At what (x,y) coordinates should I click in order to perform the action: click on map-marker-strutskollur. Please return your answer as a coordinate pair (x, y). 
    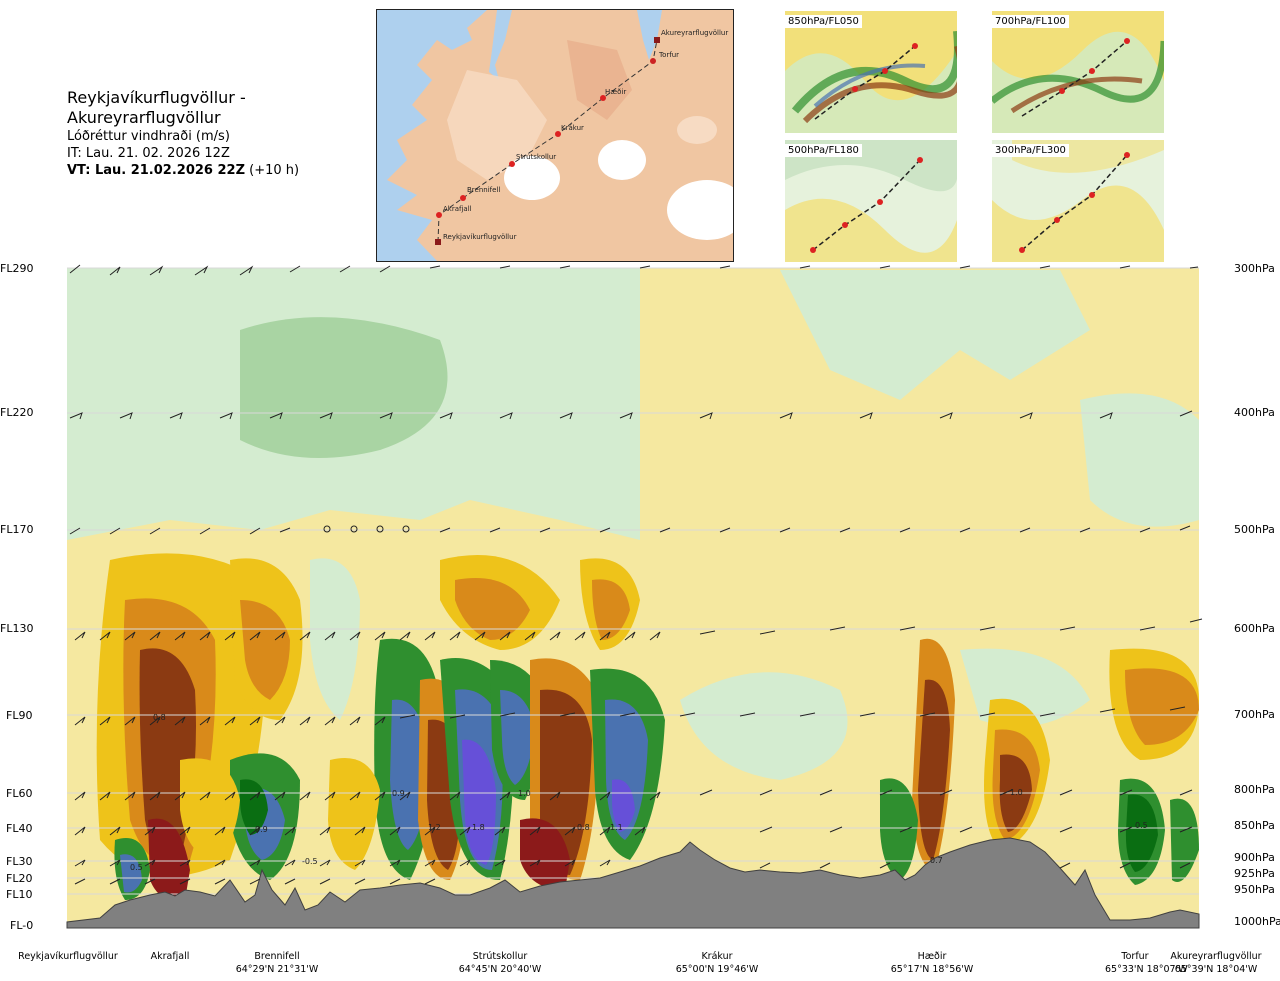
    Looking at the image, I should click on (512, 164).